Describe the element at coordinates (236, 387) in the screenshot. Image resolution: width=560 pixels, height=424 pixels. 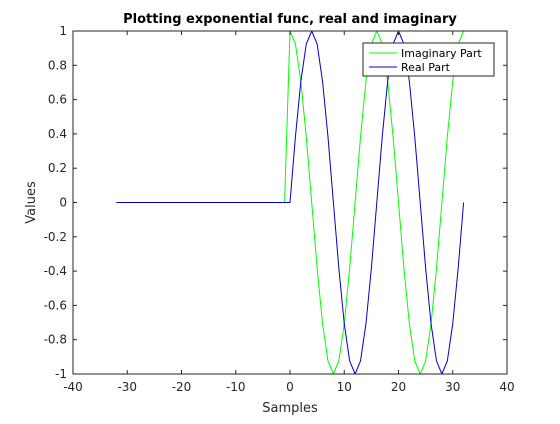
I see `x-tick-label: -10` at that location.